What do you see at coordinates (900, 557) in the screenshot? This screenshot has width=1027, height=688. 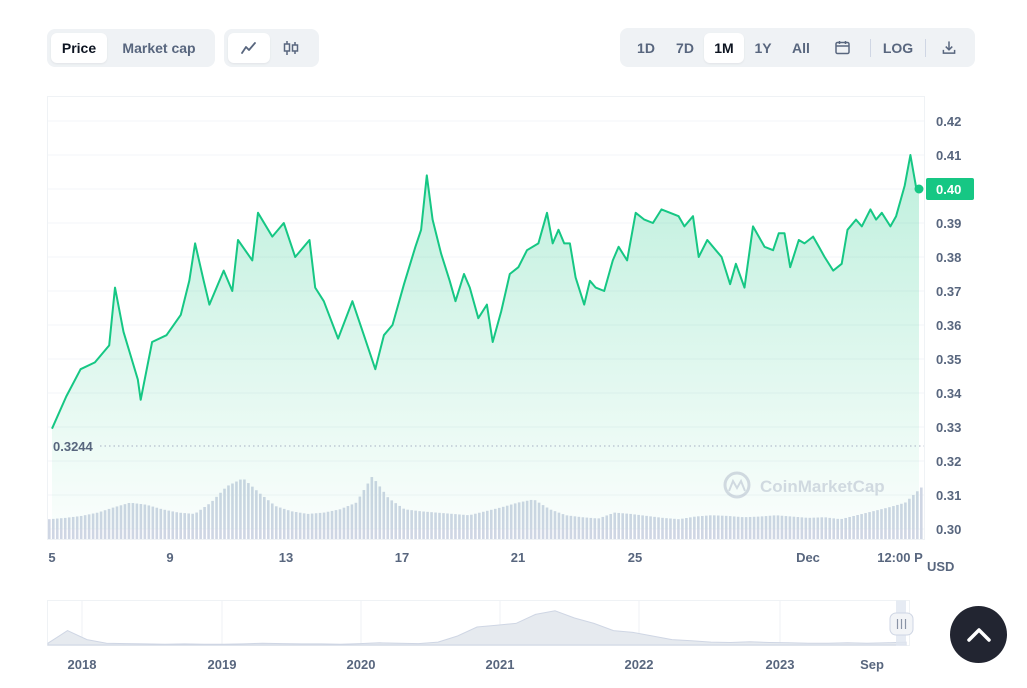 I see `x-tick-label: 12:00 P` at bounding box center [900, 557].